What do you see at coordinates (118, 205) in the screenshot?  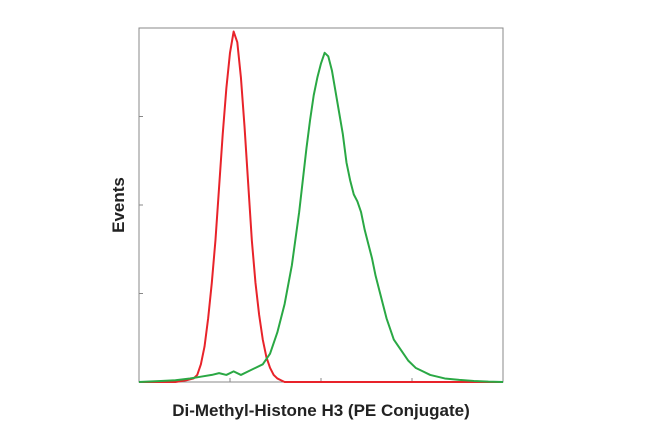 I see `y-axis-title: Events` at bounding box center [118, 205].